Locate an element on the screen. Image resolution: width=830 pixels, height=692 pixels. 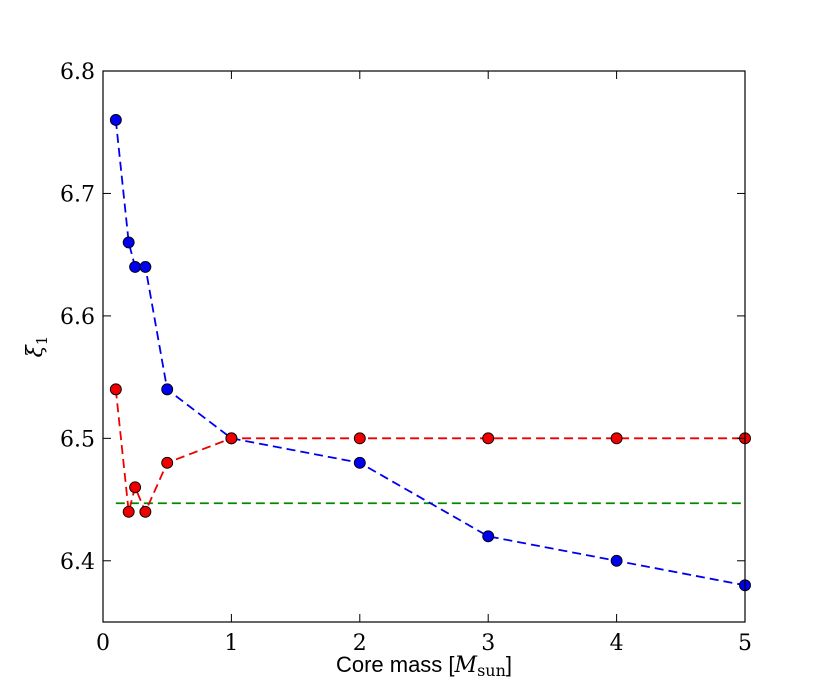
x-tick-label: 0 is located at coordinates (103, 643).